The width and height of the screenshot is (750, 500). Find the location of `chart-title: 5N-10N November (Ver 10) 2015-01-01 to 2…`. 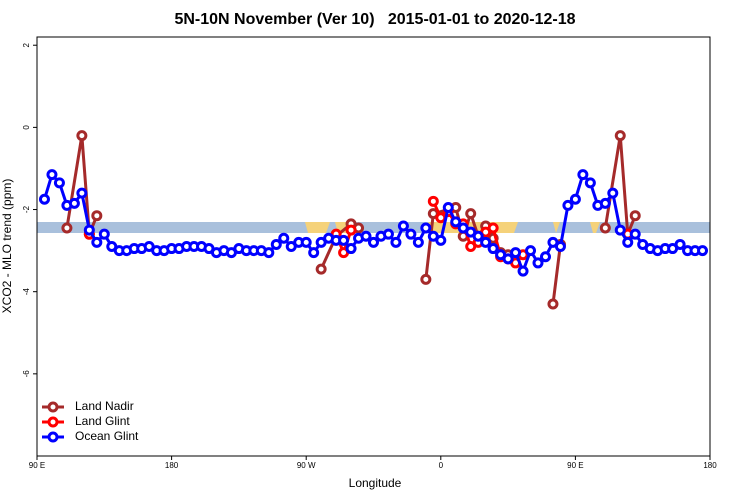

chart-title: 5N-10N November (Ver 10) 2015-01-01 to 2… is located at coordinates (374, 19).